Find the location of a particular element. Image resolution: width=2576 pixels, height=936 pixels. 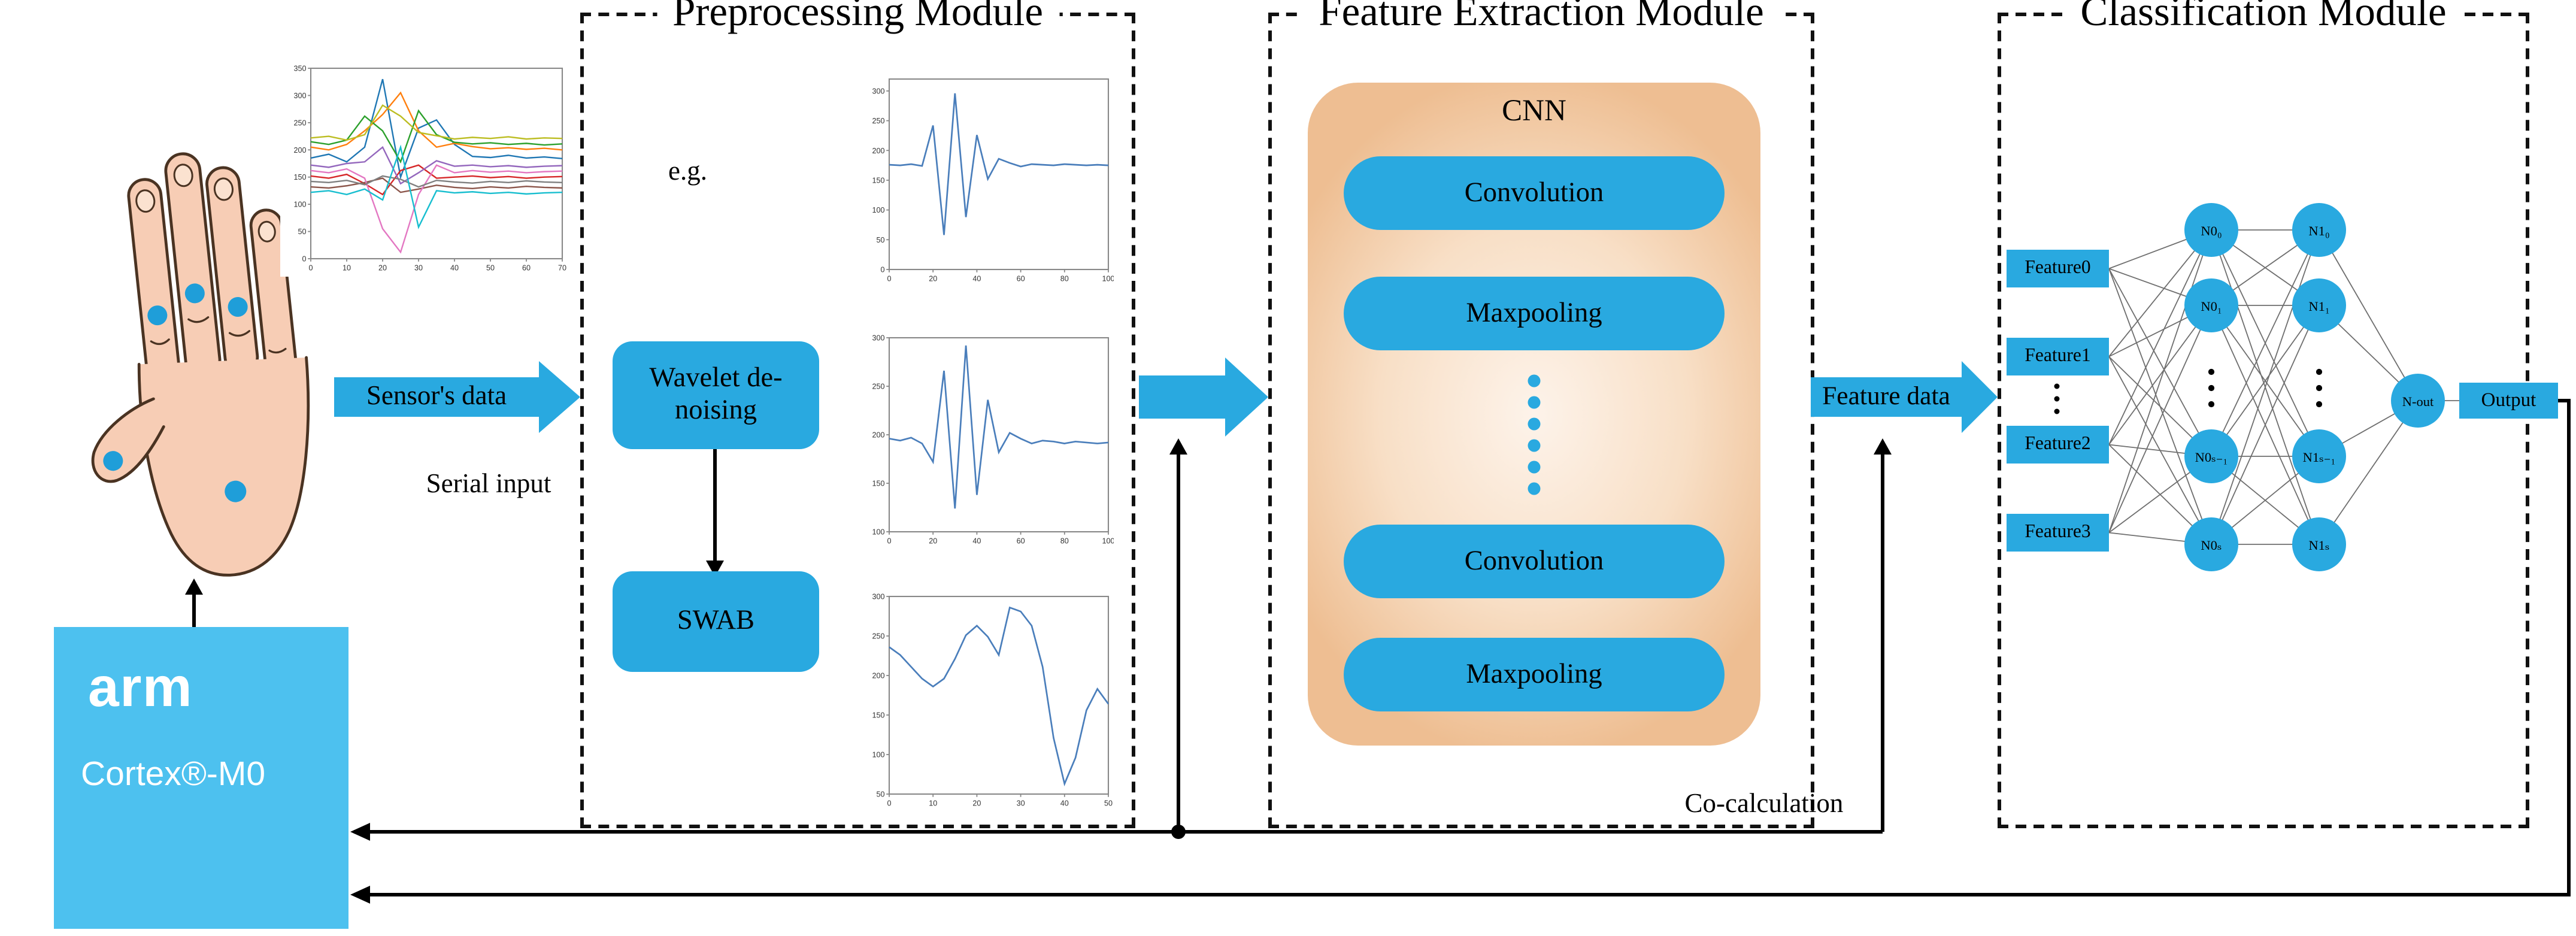

svg-text: 70 is located at coordinates (562, 268).